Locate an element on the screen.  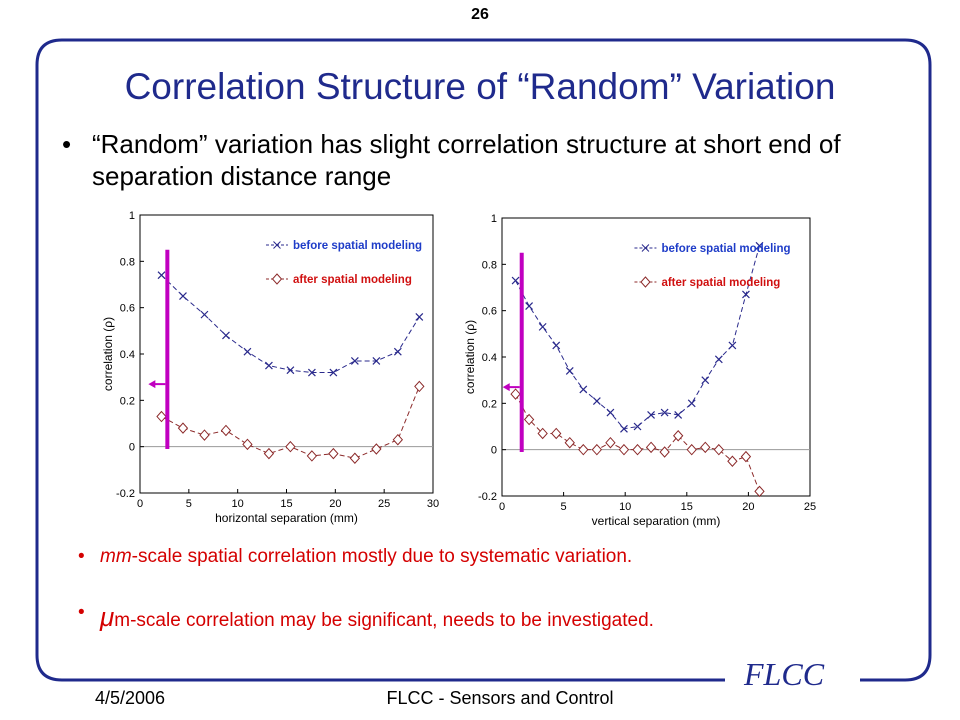
footer-title: FLCC - Sensors and Control is located at coordinates (500, 698).